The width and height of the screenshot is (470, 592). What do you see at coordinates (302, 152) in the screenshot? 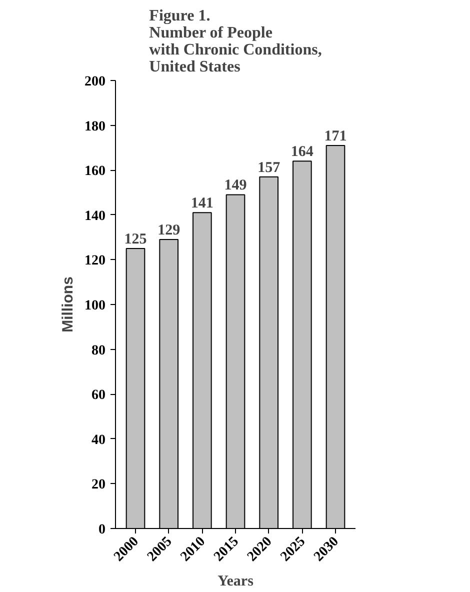
I see `data-label: 164` at bounding box center [302, 152].